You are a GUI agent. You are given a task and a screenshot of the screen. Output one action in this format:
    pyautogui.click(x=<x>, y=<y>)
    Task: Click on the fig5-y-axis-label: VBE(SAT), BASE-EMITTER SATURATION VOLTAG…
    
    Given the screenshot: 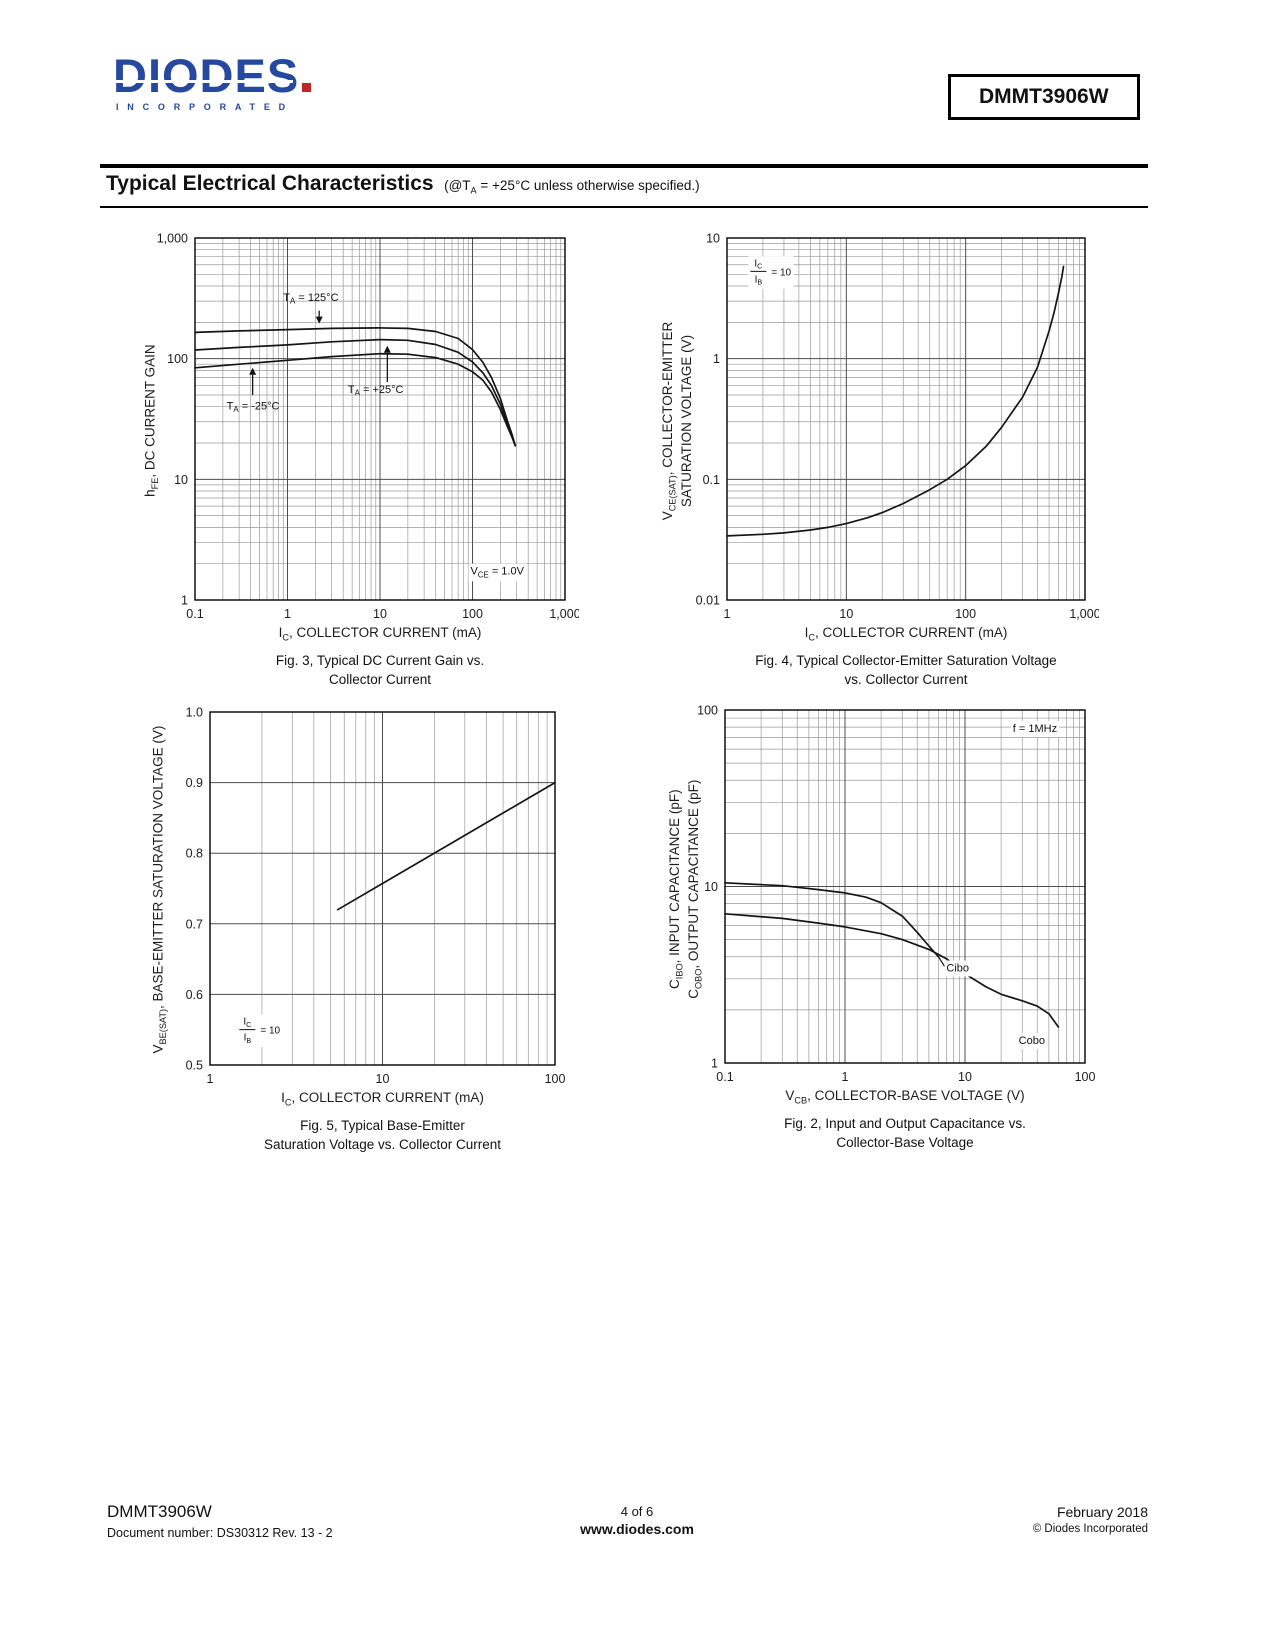 What is the action you would take?
    pyautogui.click(x=159, y=889)
    